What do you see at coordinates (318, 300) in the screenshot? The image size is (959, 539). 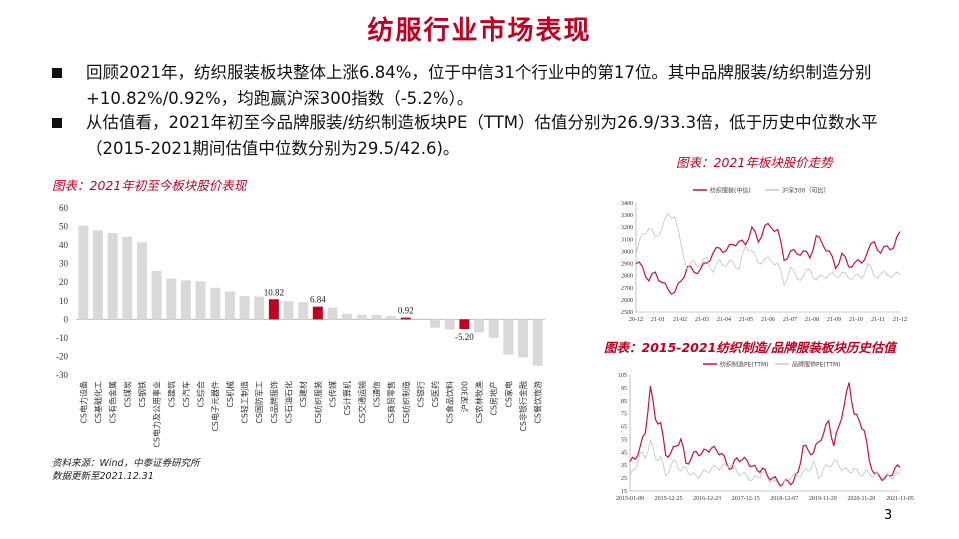 I see `data-label: 6.84` at bounding box center [318, 300].